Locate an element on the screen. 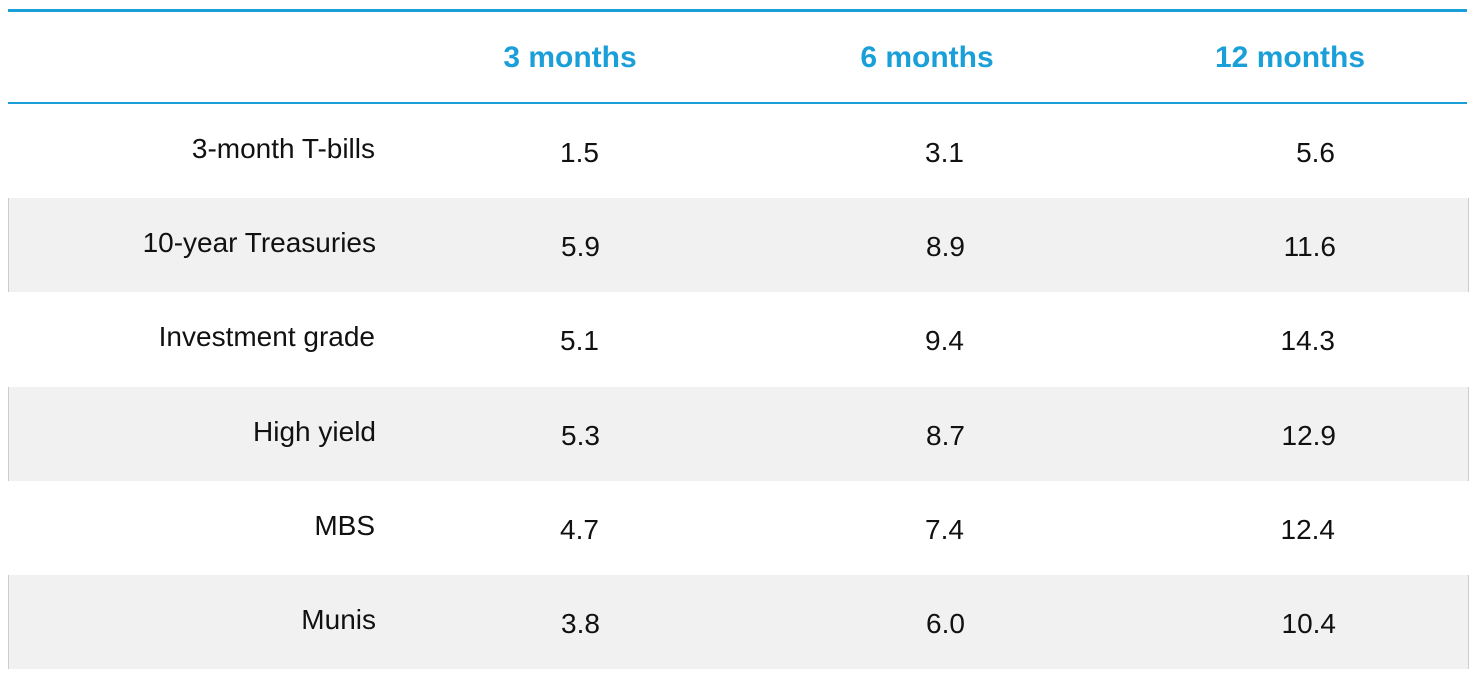 The height and width of the screenshot is (677, 1477). table-row: Investment grade 5.1 9.4 14.3 is located at coordinates (737, 339).